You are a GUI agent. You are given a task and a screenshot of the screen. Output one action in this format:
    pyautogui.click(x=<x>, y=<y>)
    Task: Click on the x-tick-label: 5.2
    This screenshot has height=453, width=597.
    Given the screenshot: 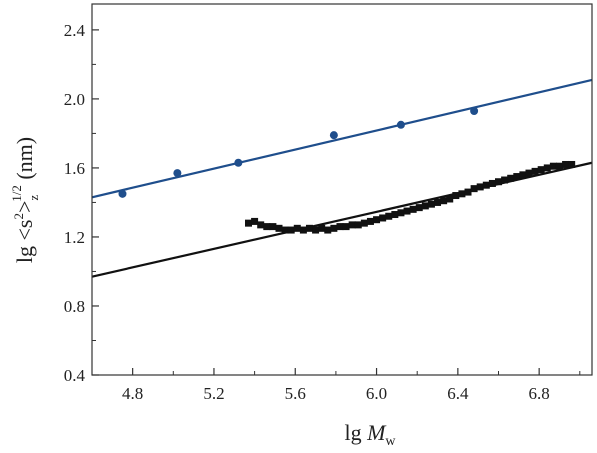 What is the action you would take?
    pyautogui.click(x=213, y=393)
    